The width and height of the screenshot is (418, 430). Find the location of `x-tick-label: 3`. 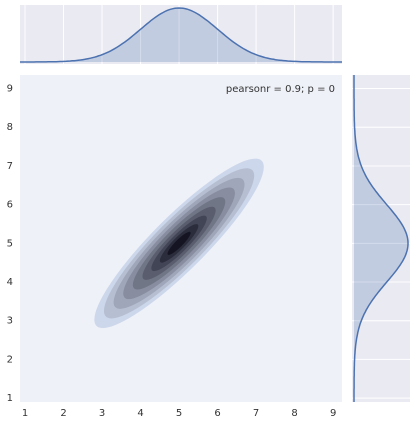

x-tick-label: 3 is located at coordinates (102, 413).